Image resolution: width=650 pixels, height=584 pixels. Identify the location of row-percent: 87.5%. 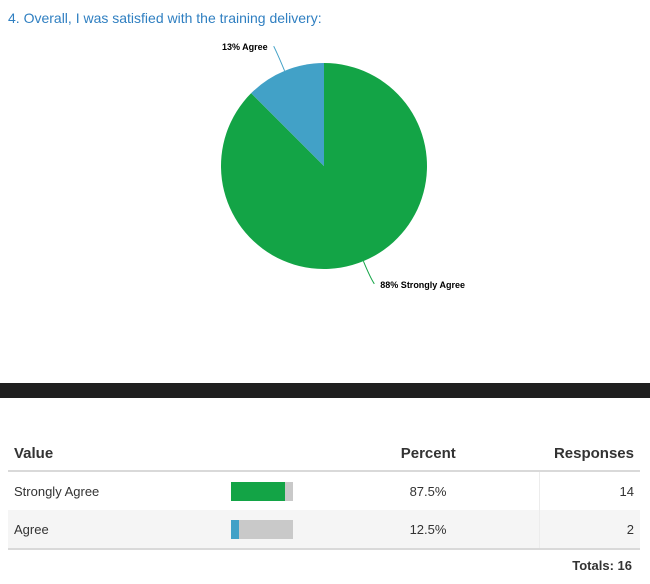
(428, 490).